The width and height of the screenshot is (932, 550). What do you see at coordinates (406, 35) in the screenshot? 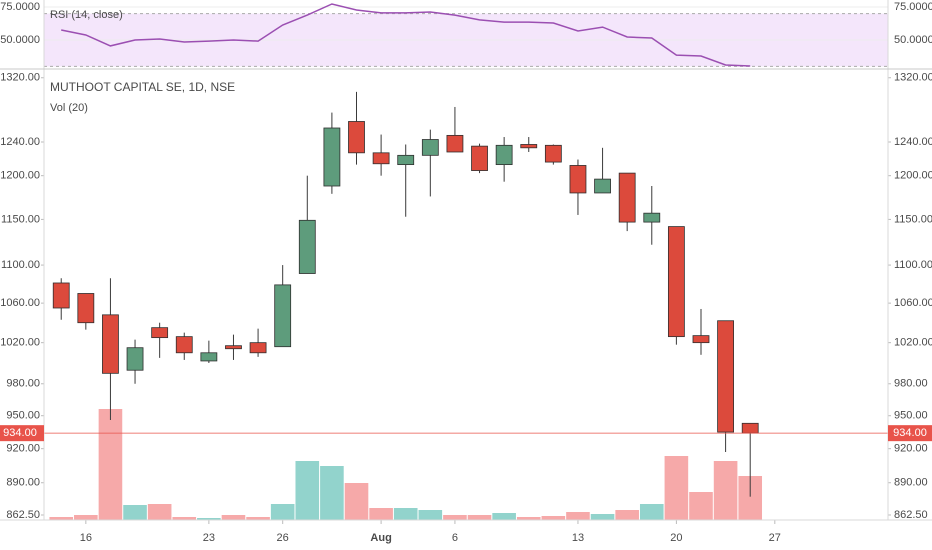
I see `rsi-line` at bounding box center [406, 35].